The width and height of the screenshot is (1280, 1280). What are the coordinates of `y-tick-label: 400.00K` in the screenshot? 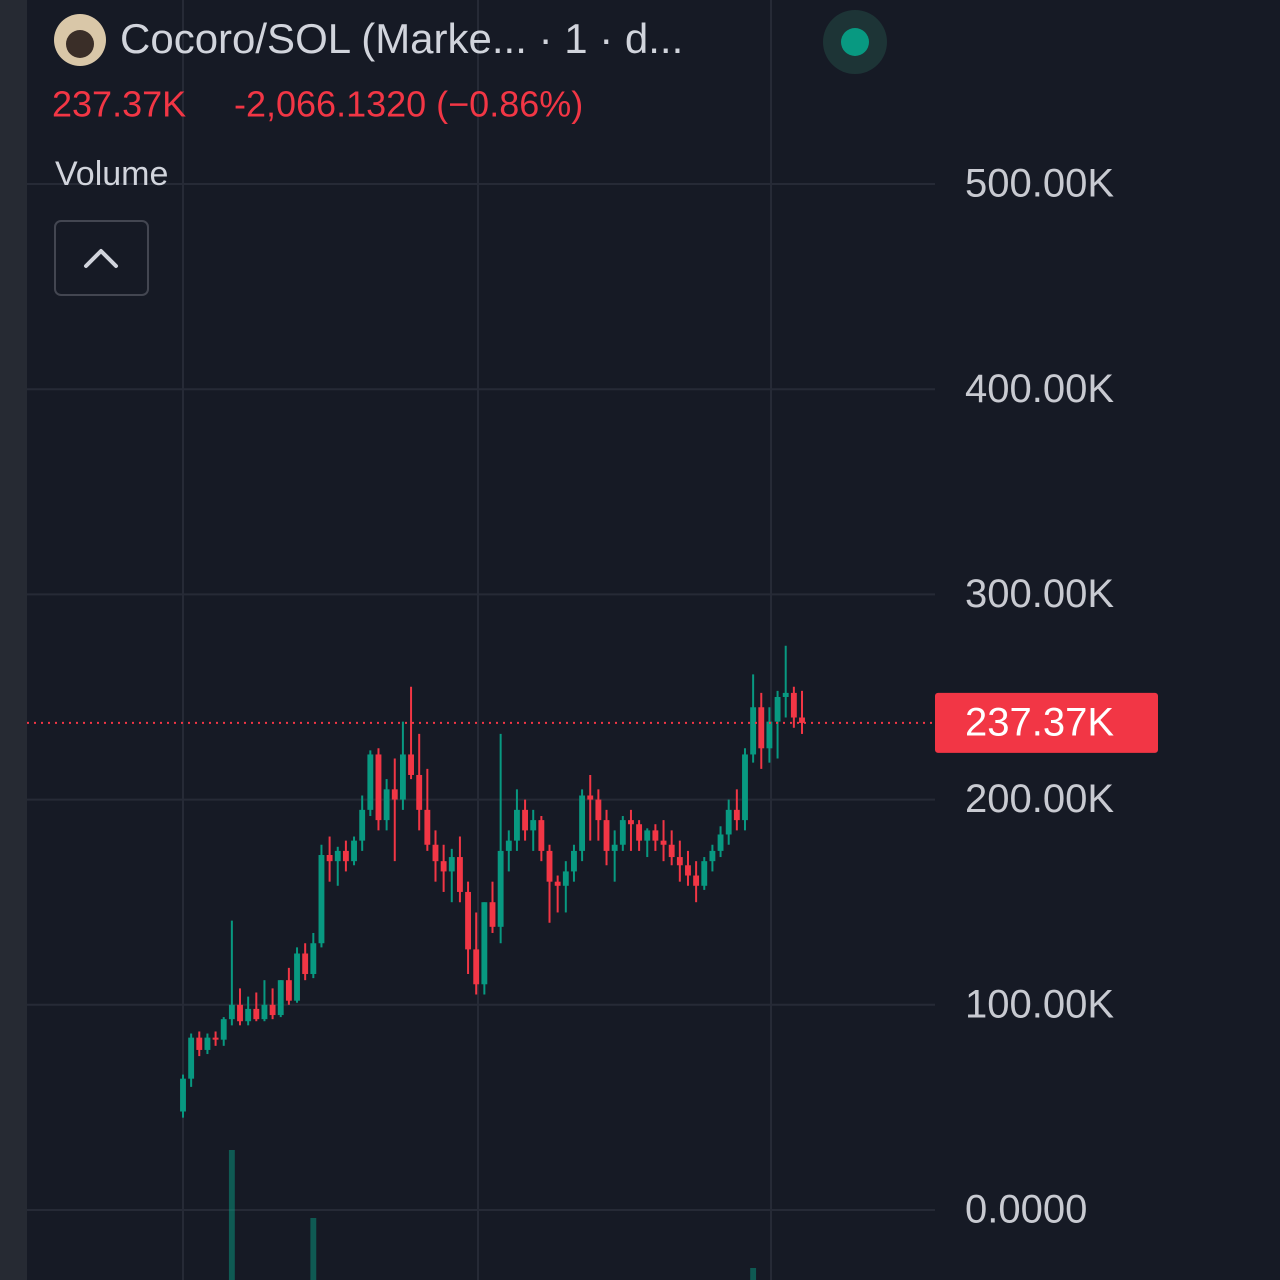 It's located at (1039, 389).